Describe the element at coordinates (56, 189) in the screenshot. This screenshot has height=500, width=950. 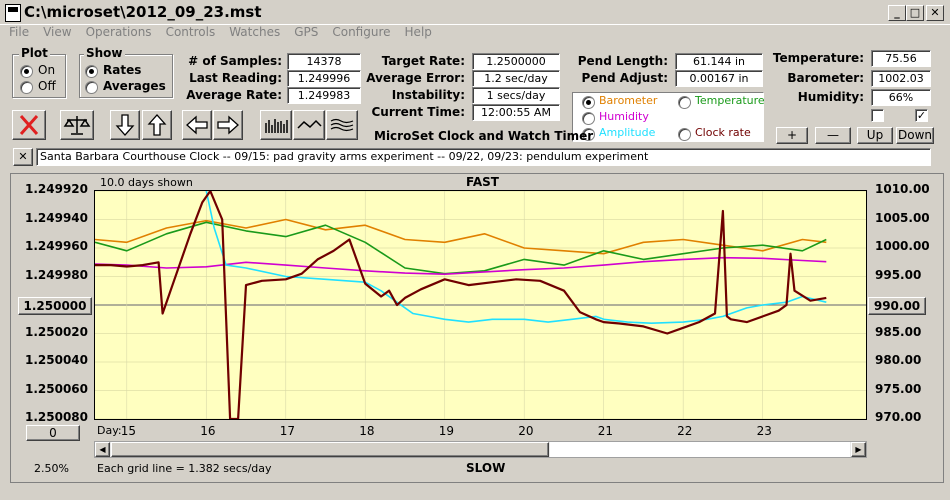
I see `y-tick-label: 1.249920` at that location.